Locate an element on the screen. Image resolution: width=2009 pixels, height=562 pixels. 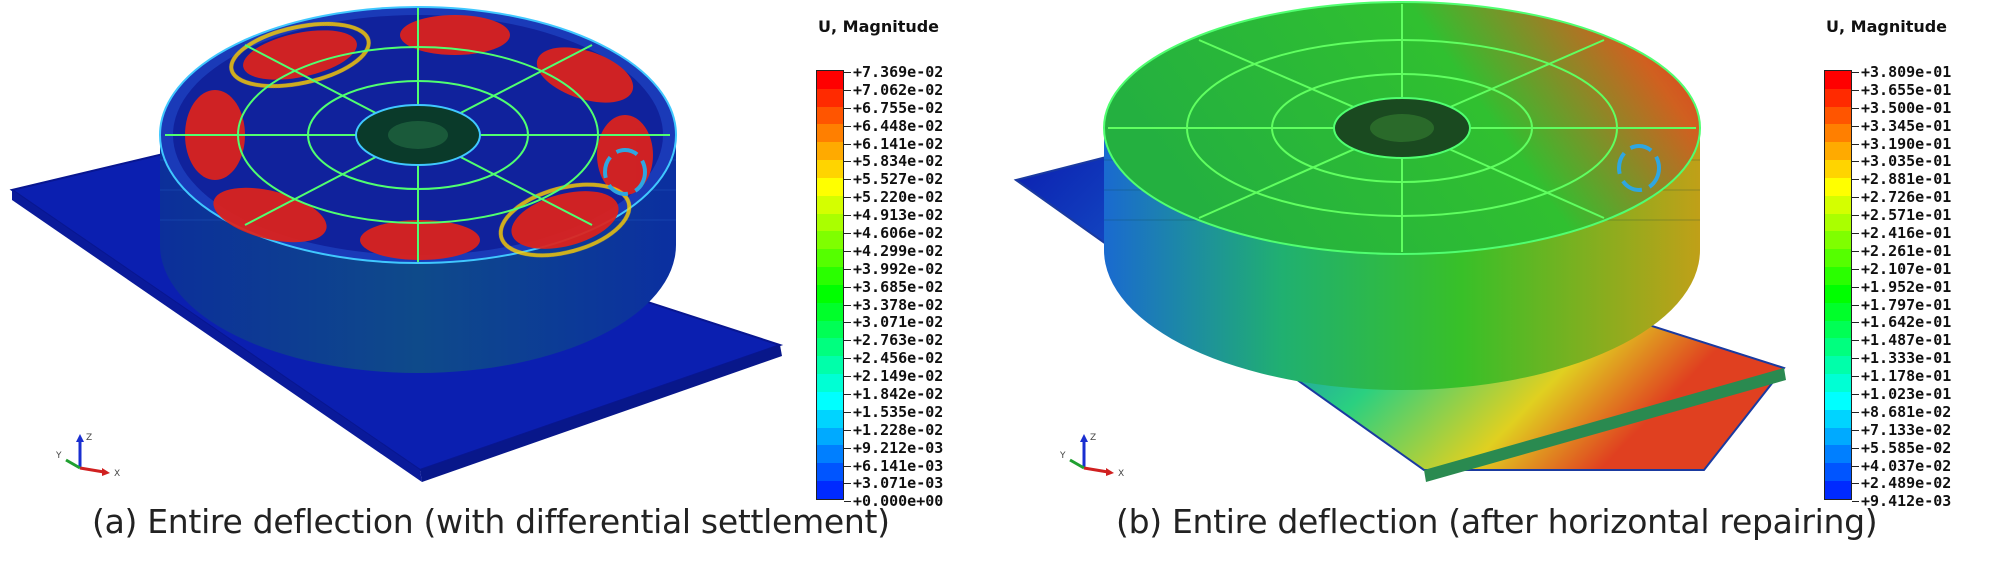
legend-tick-label: +3.345e-01 is located at coordinates (1901, 126).